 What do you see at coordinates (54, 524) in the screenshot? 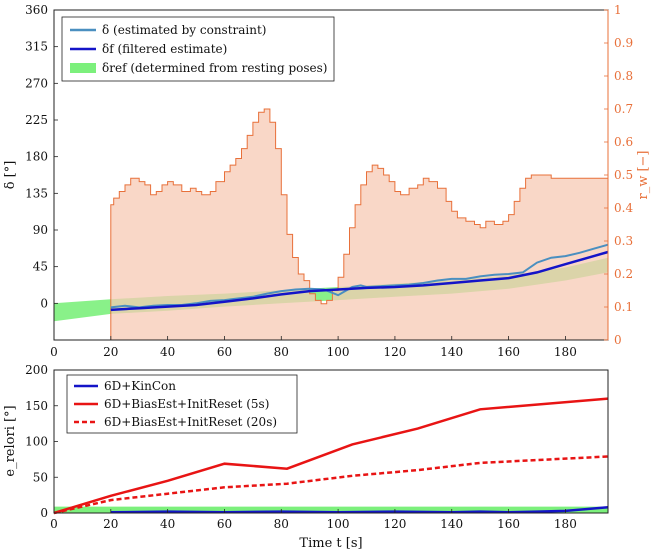
I see `bottom-x-tick-label: 0` at bounding box center [54, 524].